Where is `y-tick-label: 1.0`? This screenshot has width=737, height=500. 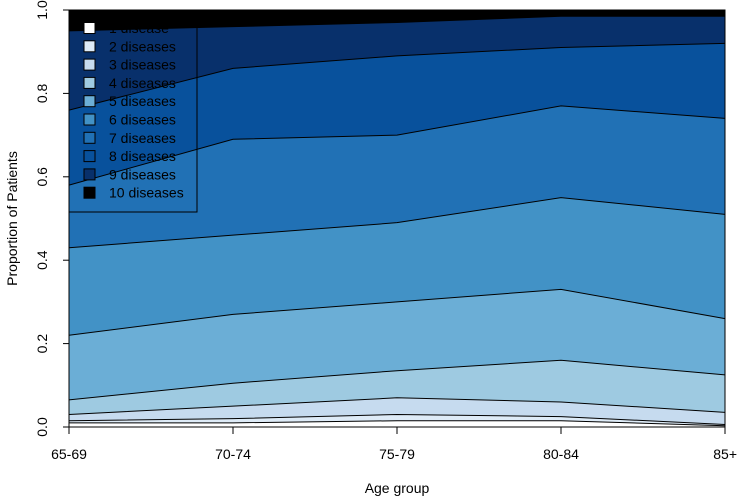 y-tick-label: 1.0 is located at coordinates (42, 10).